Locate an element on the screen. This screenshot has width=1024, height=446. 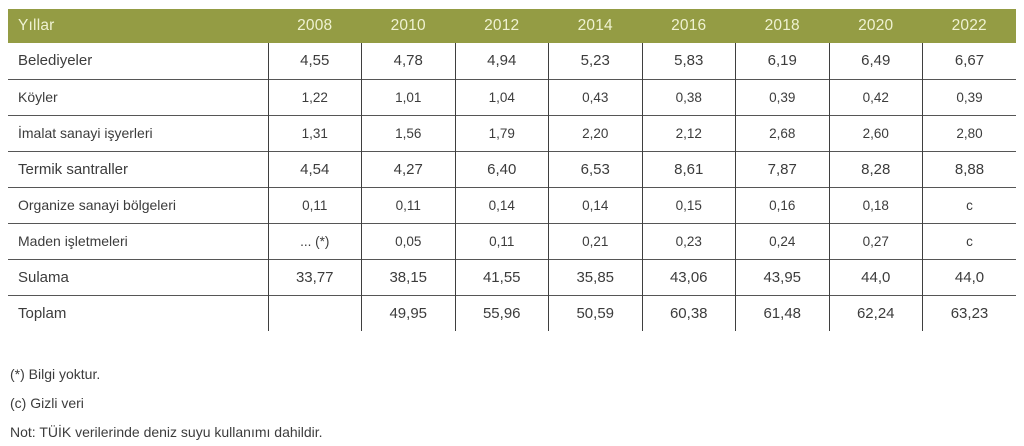
row-label: İmalat sanayi işyerleri is located at coordinates (138, 132).